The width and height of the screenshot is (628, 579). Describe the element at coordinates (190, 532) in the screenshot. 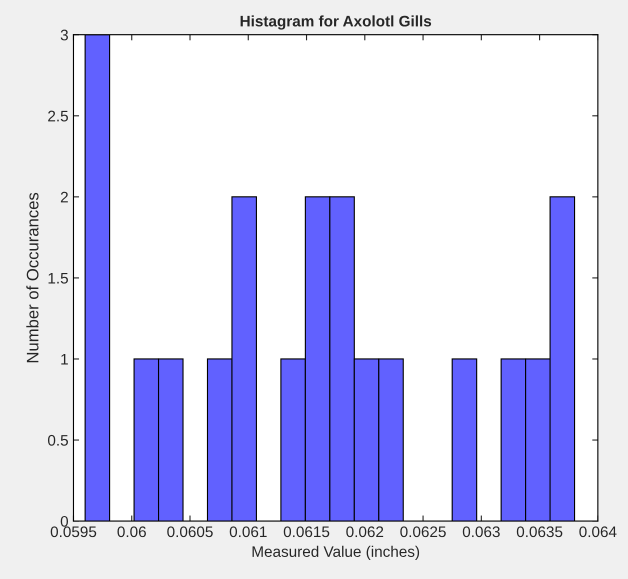

I see `x-tick-label: 0.0605` at that location.